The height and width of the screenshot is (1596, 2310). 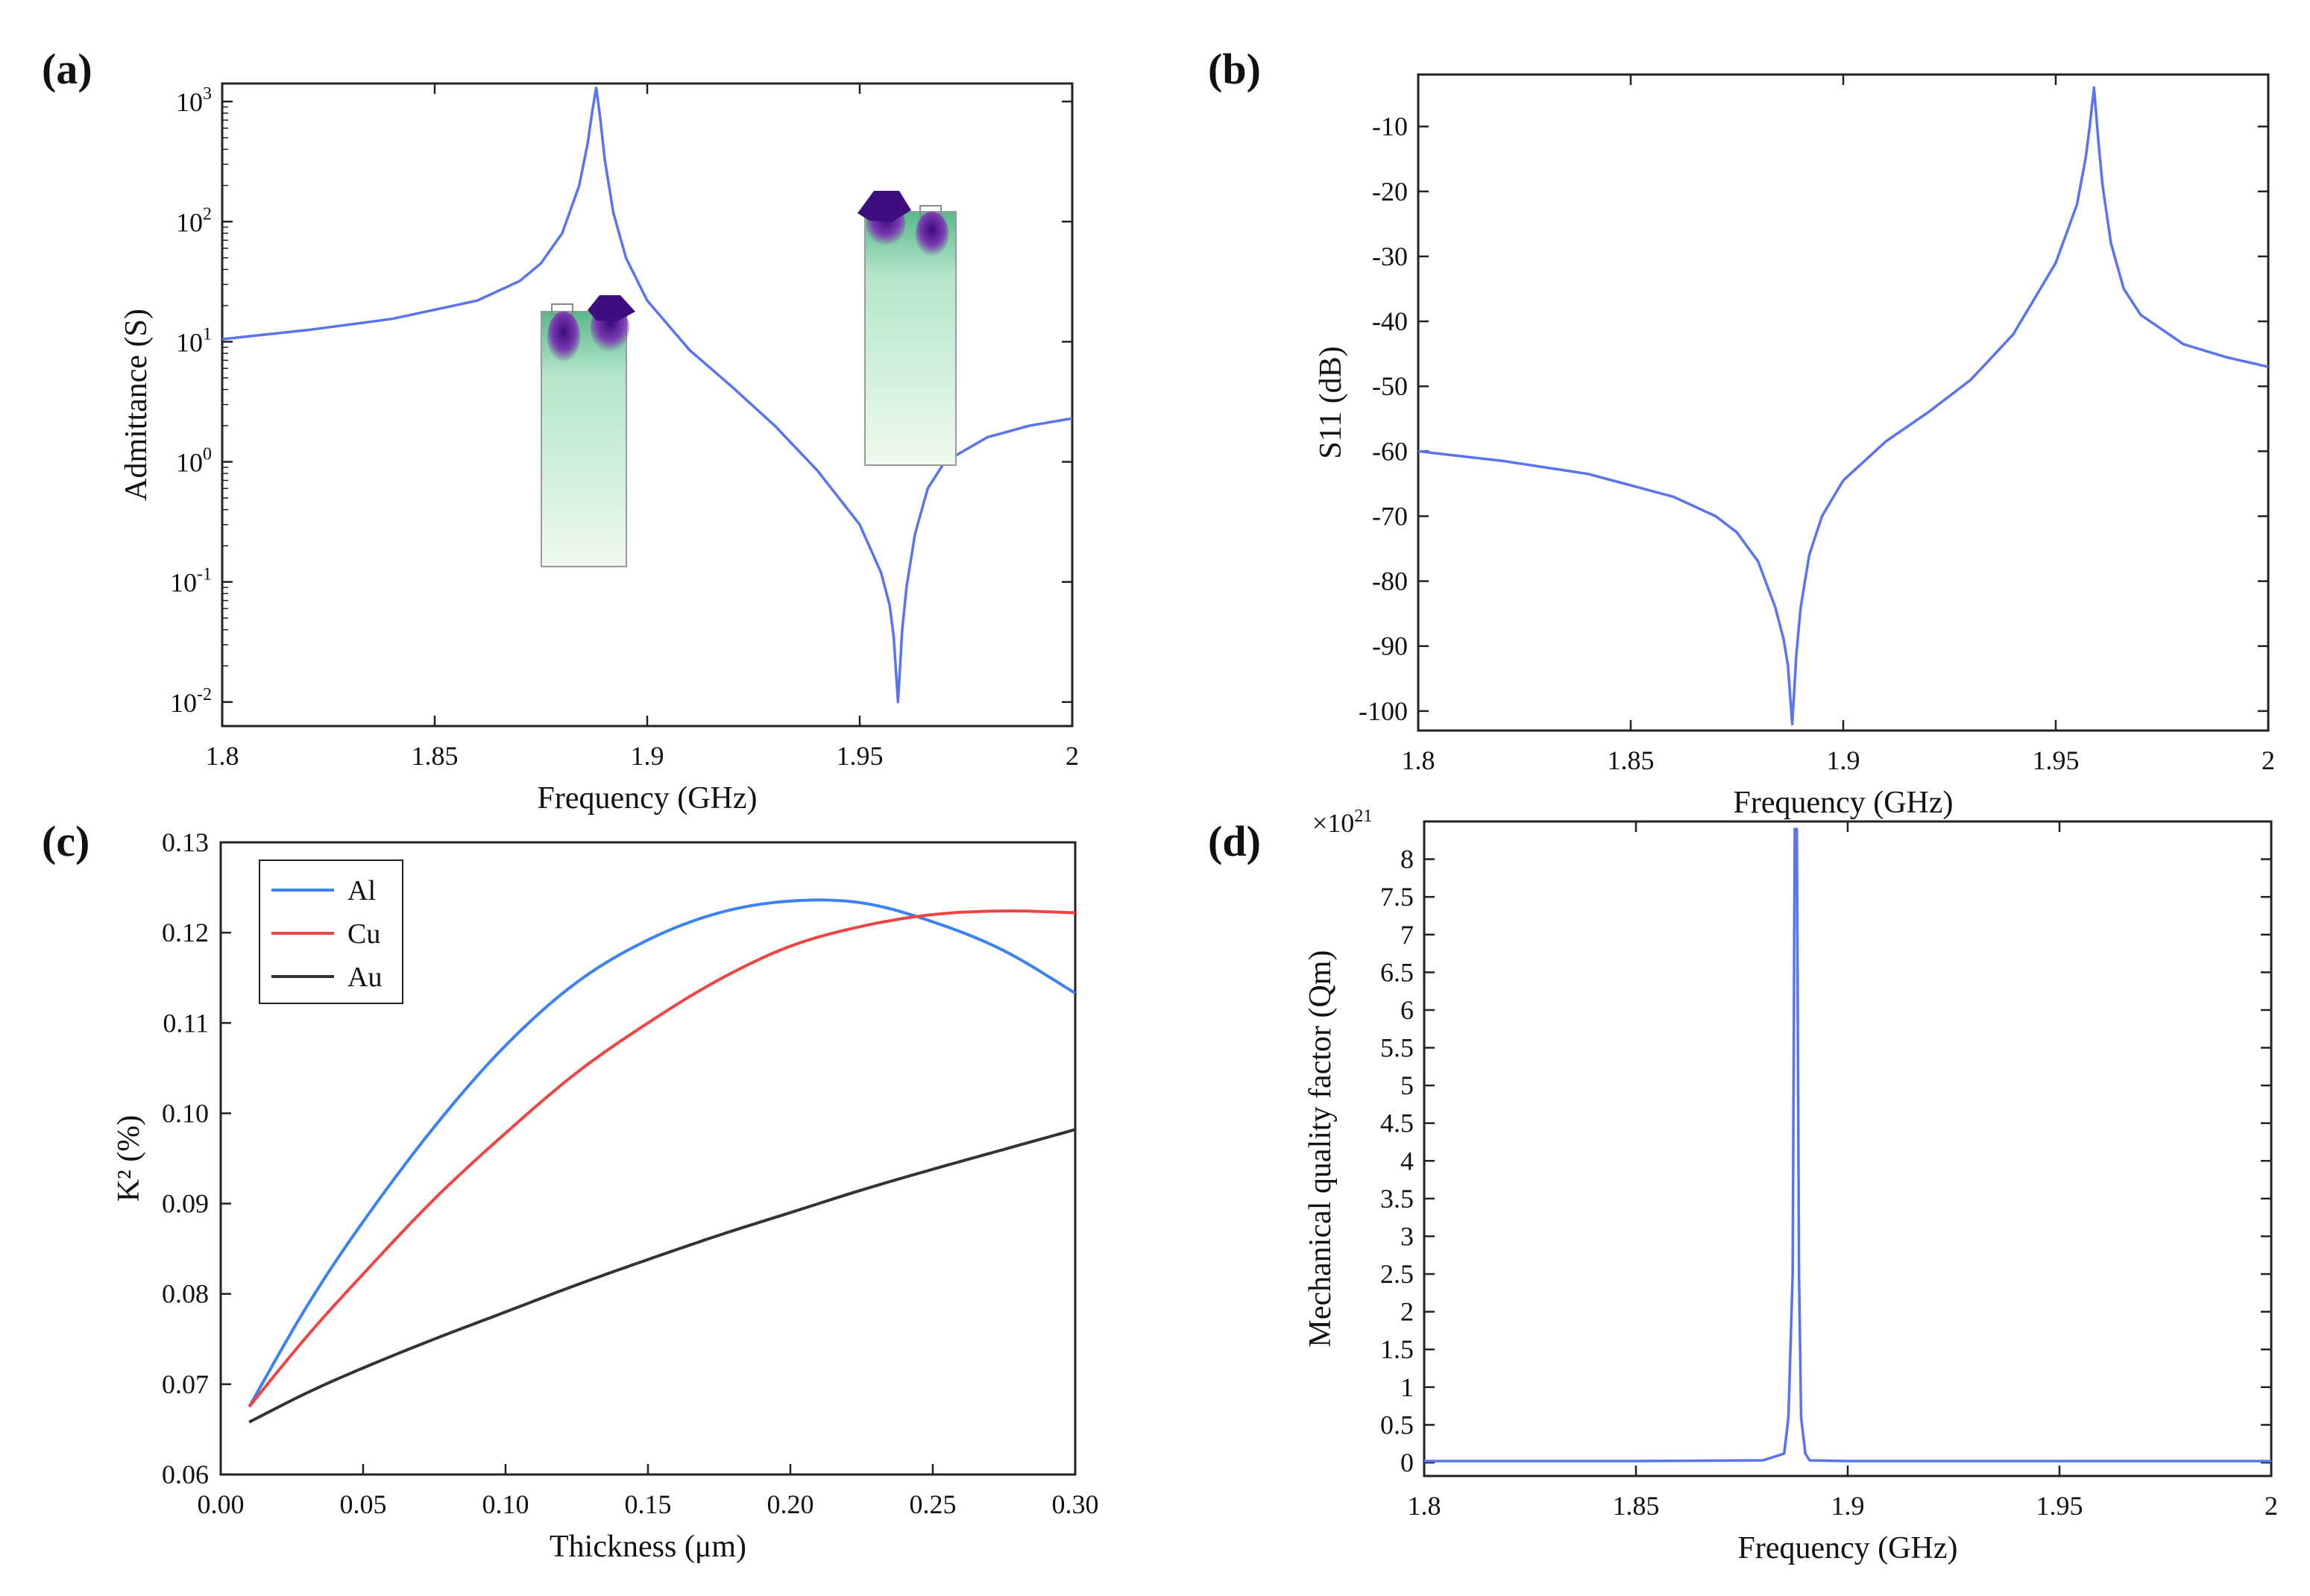 I want to click on y-tick-label: 3, so click(x=1407, y=1236).